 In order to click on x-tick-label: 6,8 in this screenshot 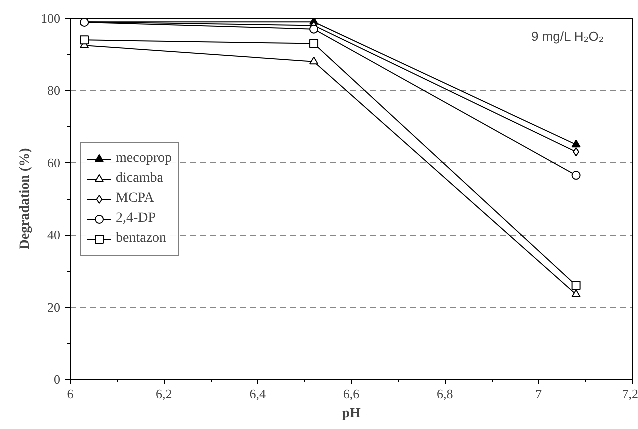, I will do `click(445, 394)`.